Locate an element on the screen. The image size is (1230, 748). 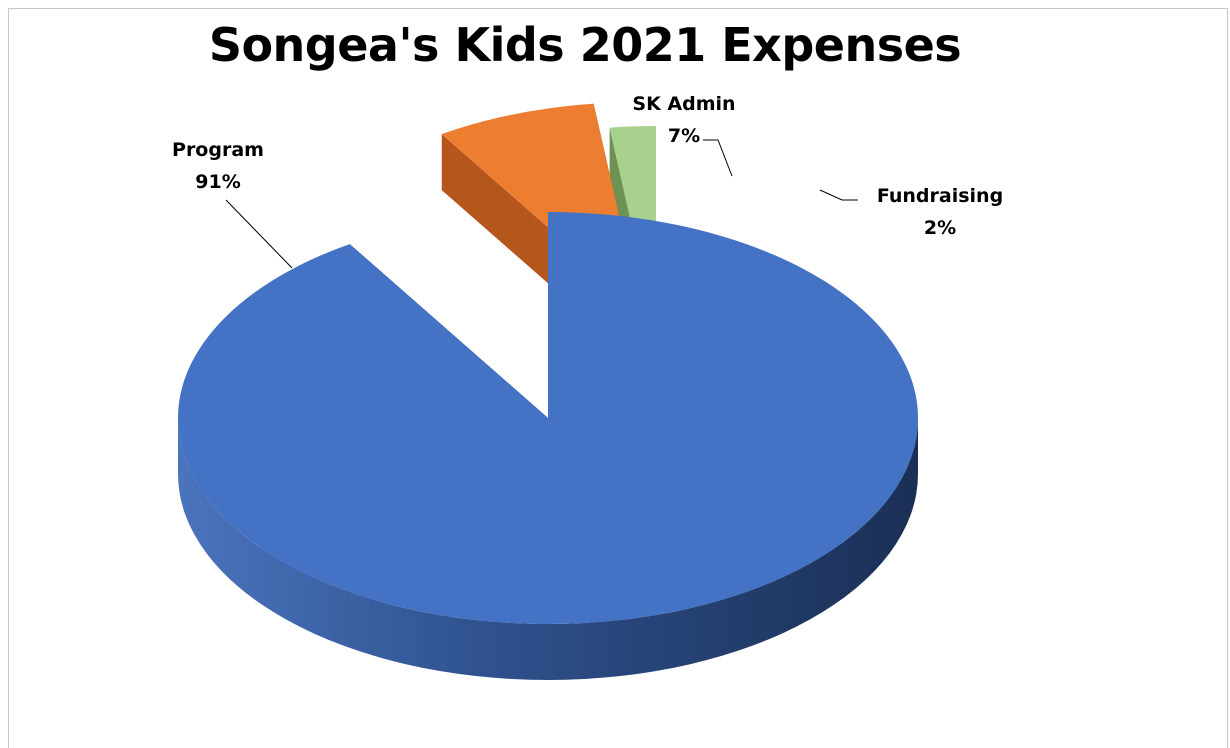
leader-fundraising is located at coordinates (838, 195).